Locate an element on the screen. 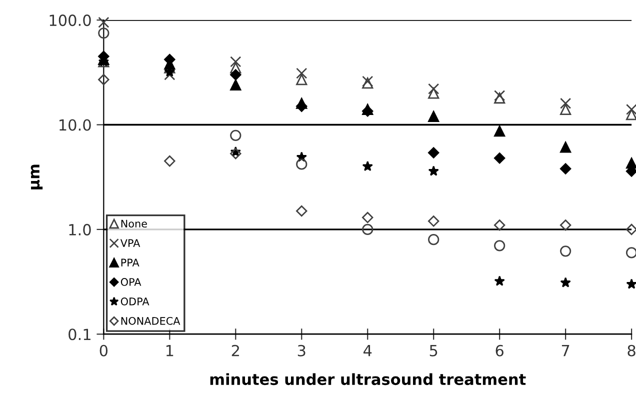  x-tick-label: 7 is located at coordinates (566, 350).